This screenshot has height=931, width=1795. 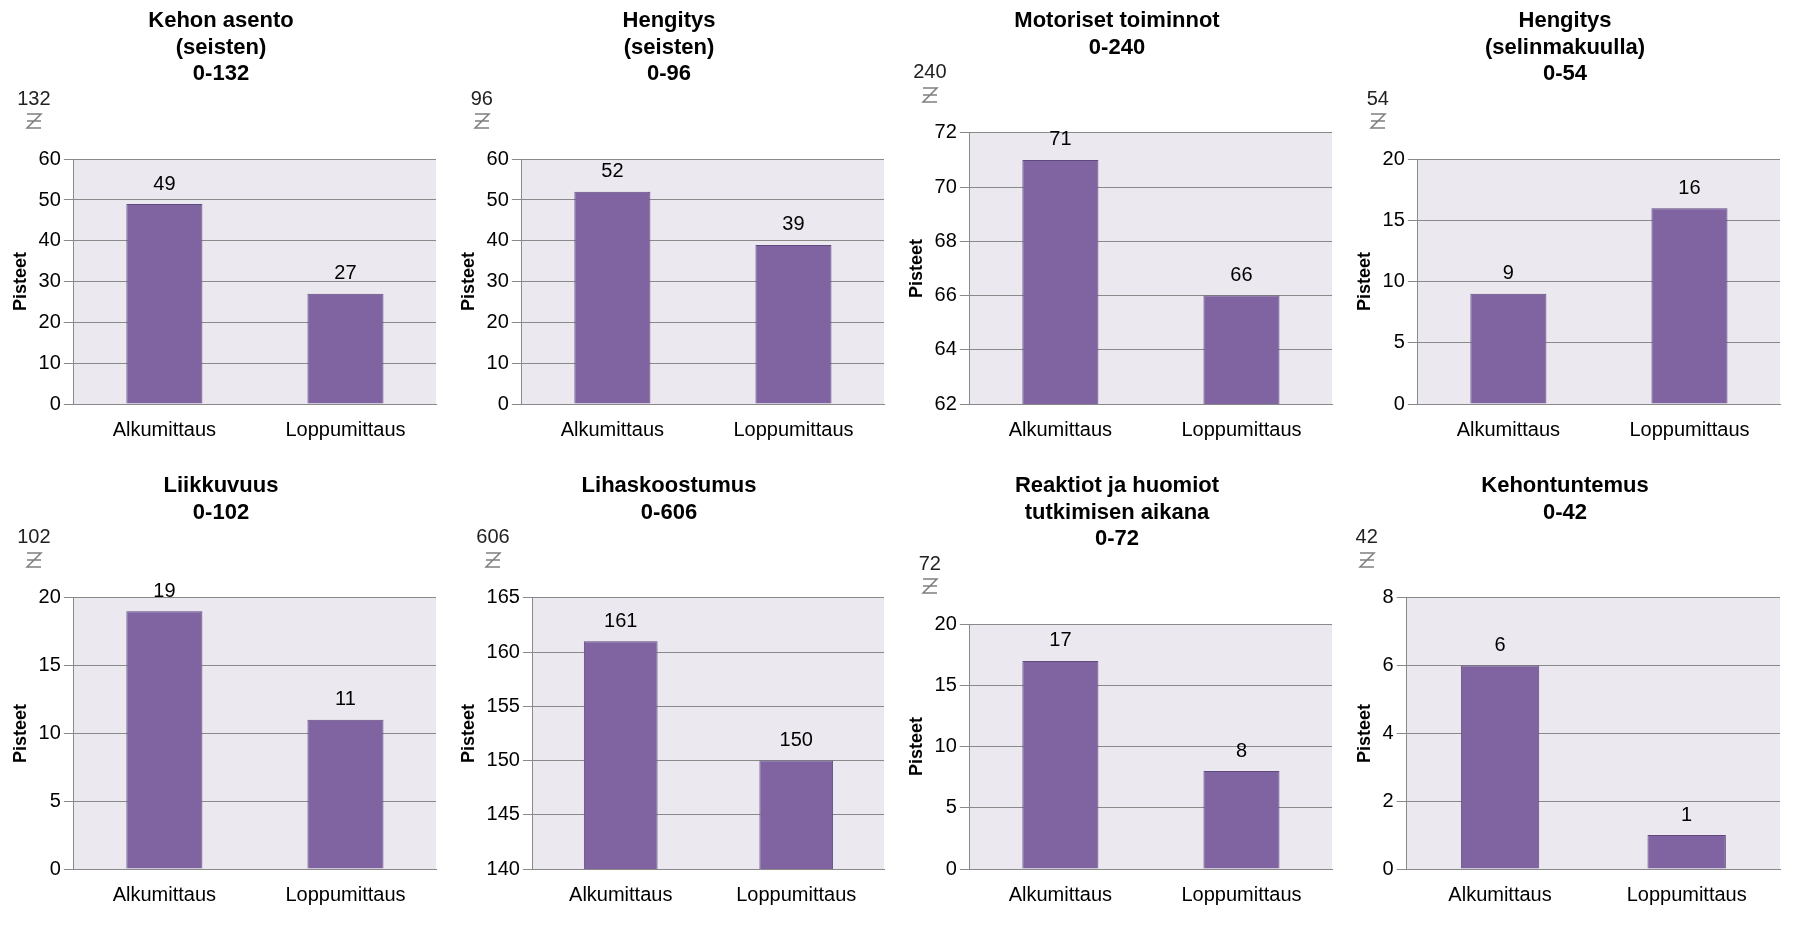 I want to click on data-label: 71, so click(x=1060, y=138).